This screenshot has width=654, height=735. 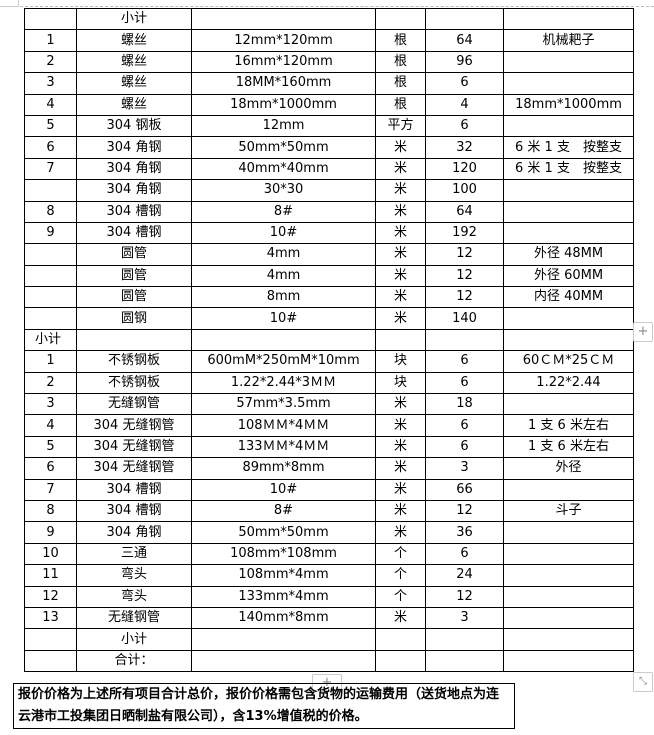 What do you see at coordinates (283, 404) in the screenshot?
I see `cell-spec: 57mm*3.5mm` at bounding box center [283, 404].